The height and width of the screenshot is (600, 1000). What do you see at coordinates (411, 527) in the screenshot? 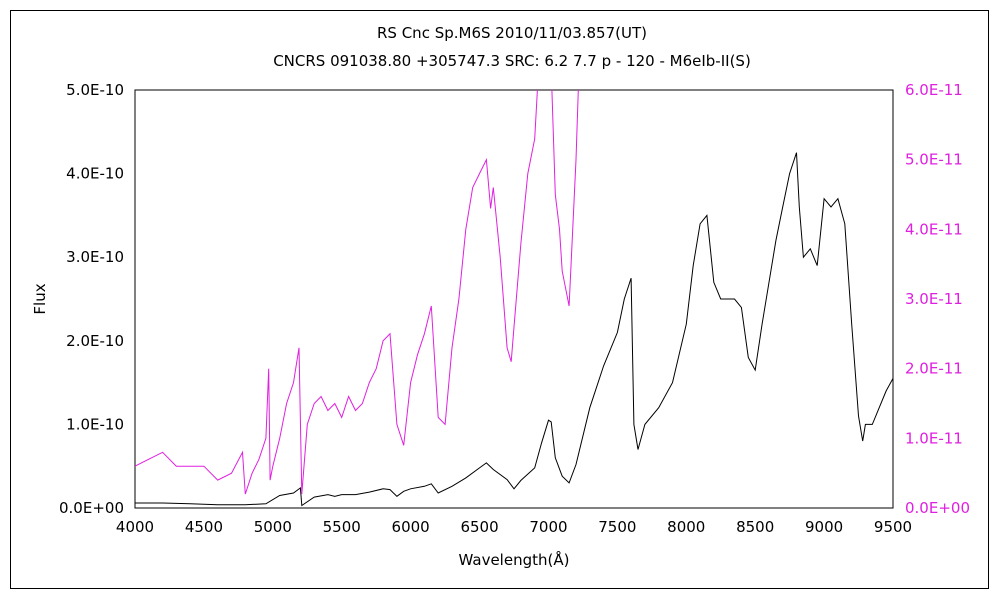
I see `x-tick-label: 6000` at bounding box center [411, 527].